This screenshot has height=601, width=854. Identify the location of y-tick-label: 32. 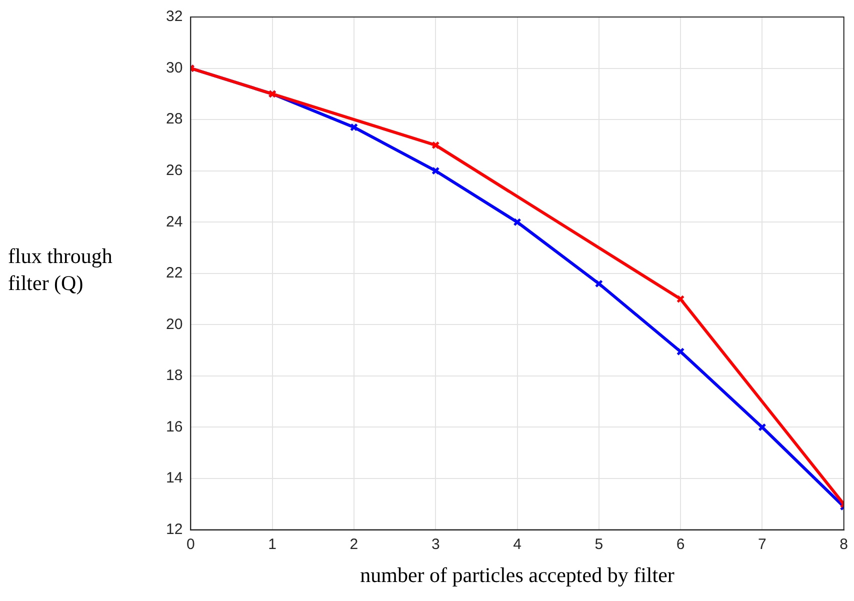
(174, 17).